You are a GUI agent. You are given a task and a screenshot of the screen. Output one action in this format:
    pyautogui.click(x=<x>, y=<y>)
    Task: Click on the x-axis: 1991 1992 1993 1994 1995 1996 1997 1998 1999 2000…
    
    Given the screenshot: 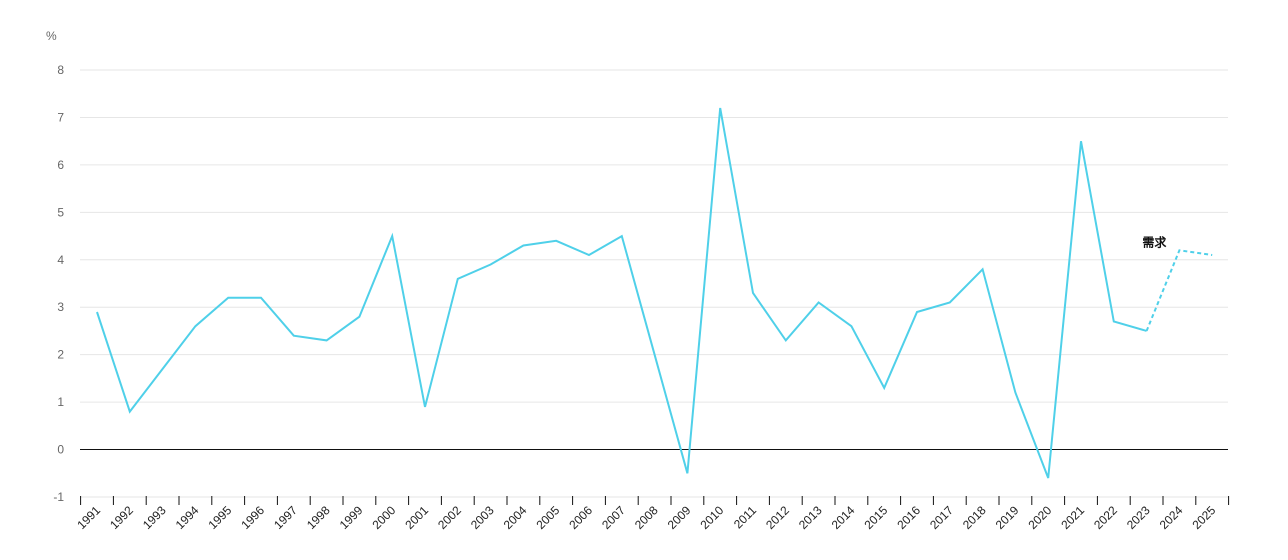 What is the action you would take?
    pyautogui.click(x=652, y=514)
    